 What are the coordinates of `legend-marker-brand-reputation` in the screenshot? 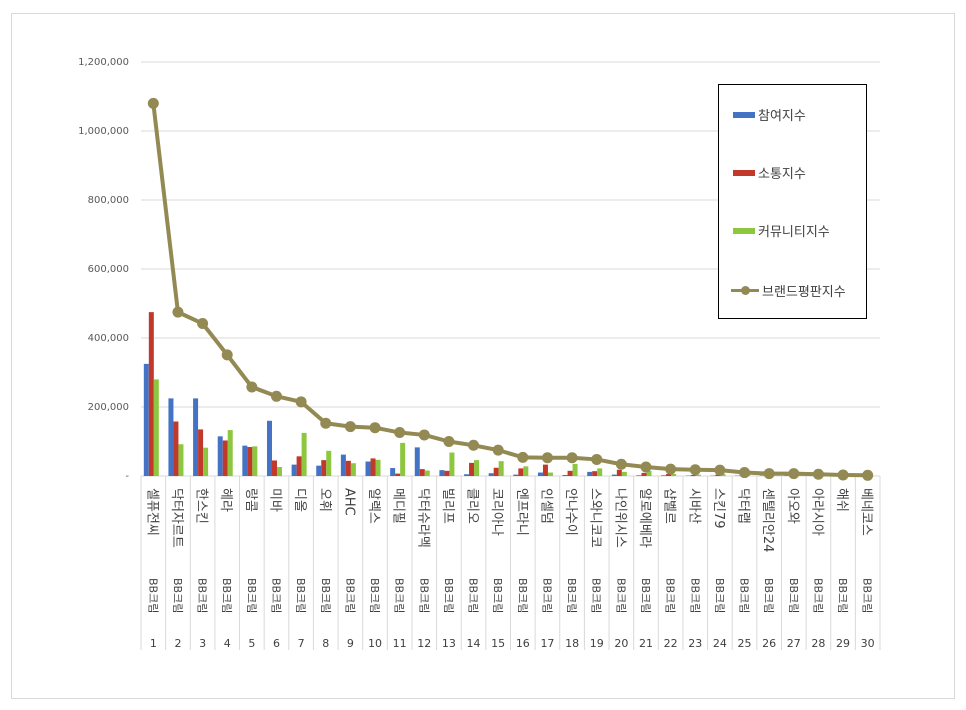 It's located at (745, 290).